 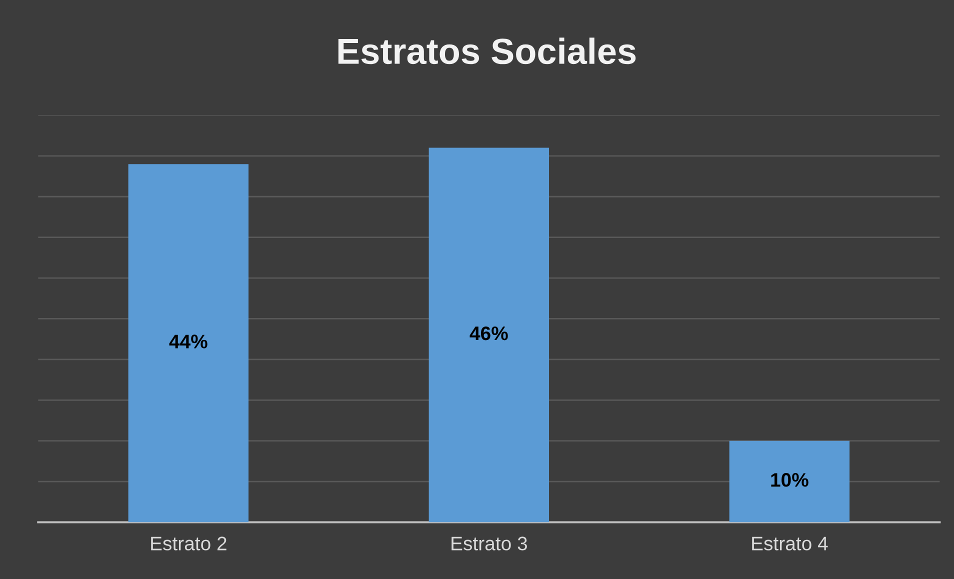 What do you see at coordinates (489, 333) in the screenshot?
I see `data-label: 46%` at bounding box center [489, 333].